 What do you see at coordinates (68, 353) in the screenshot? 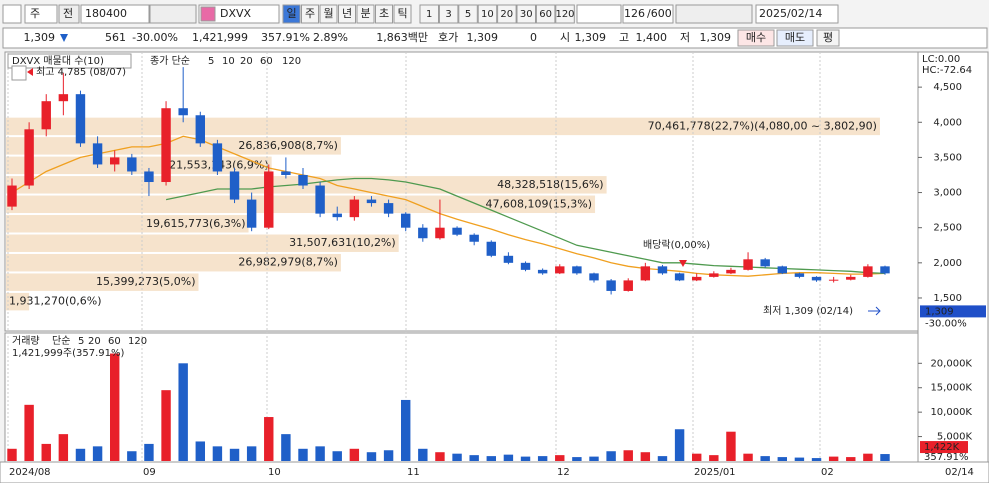
I see `volume-info: 1,421,999주(357.91%)` at bounding box center [68, 353].